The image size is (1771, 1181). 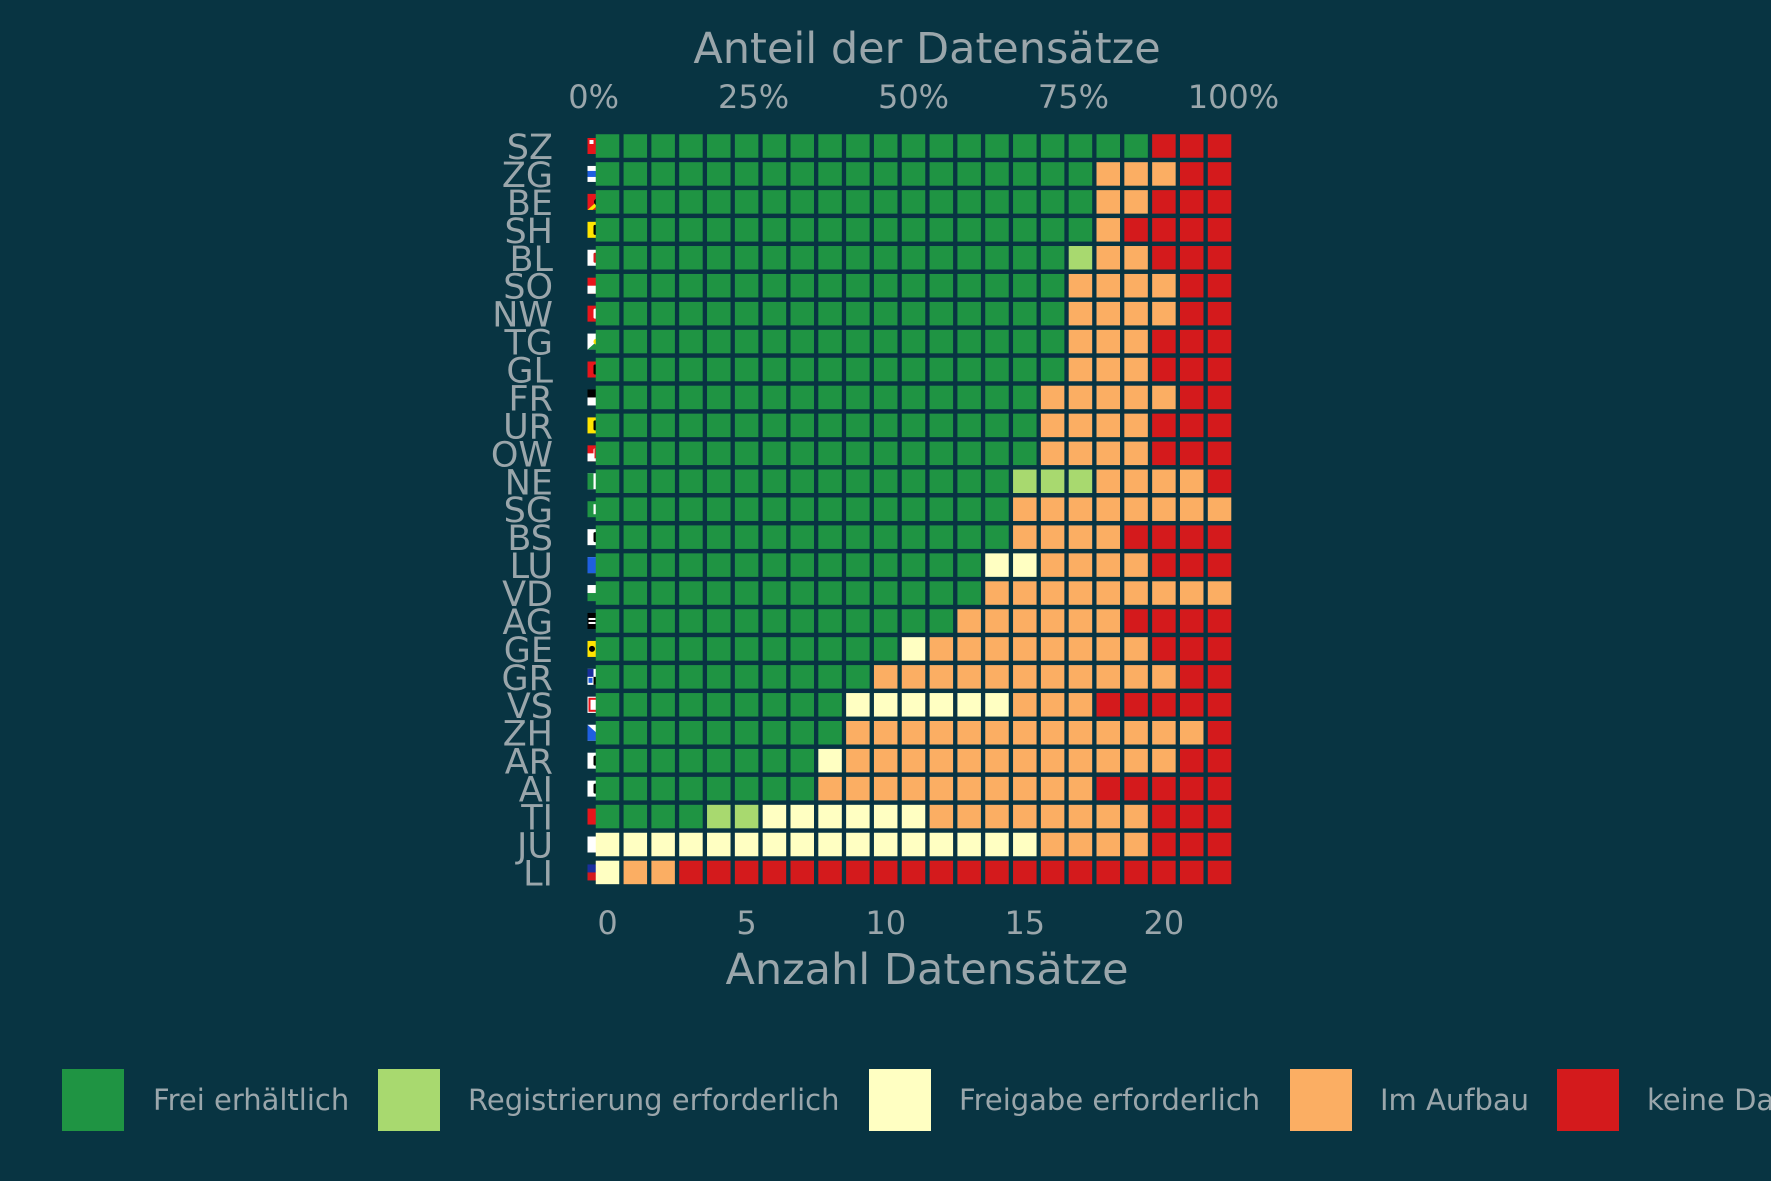 What do you see at coordinates (1454, 1100) in the screenshot?
I see `legend-label-3: Im Aufbau` at bounding box center [1454, 1100].